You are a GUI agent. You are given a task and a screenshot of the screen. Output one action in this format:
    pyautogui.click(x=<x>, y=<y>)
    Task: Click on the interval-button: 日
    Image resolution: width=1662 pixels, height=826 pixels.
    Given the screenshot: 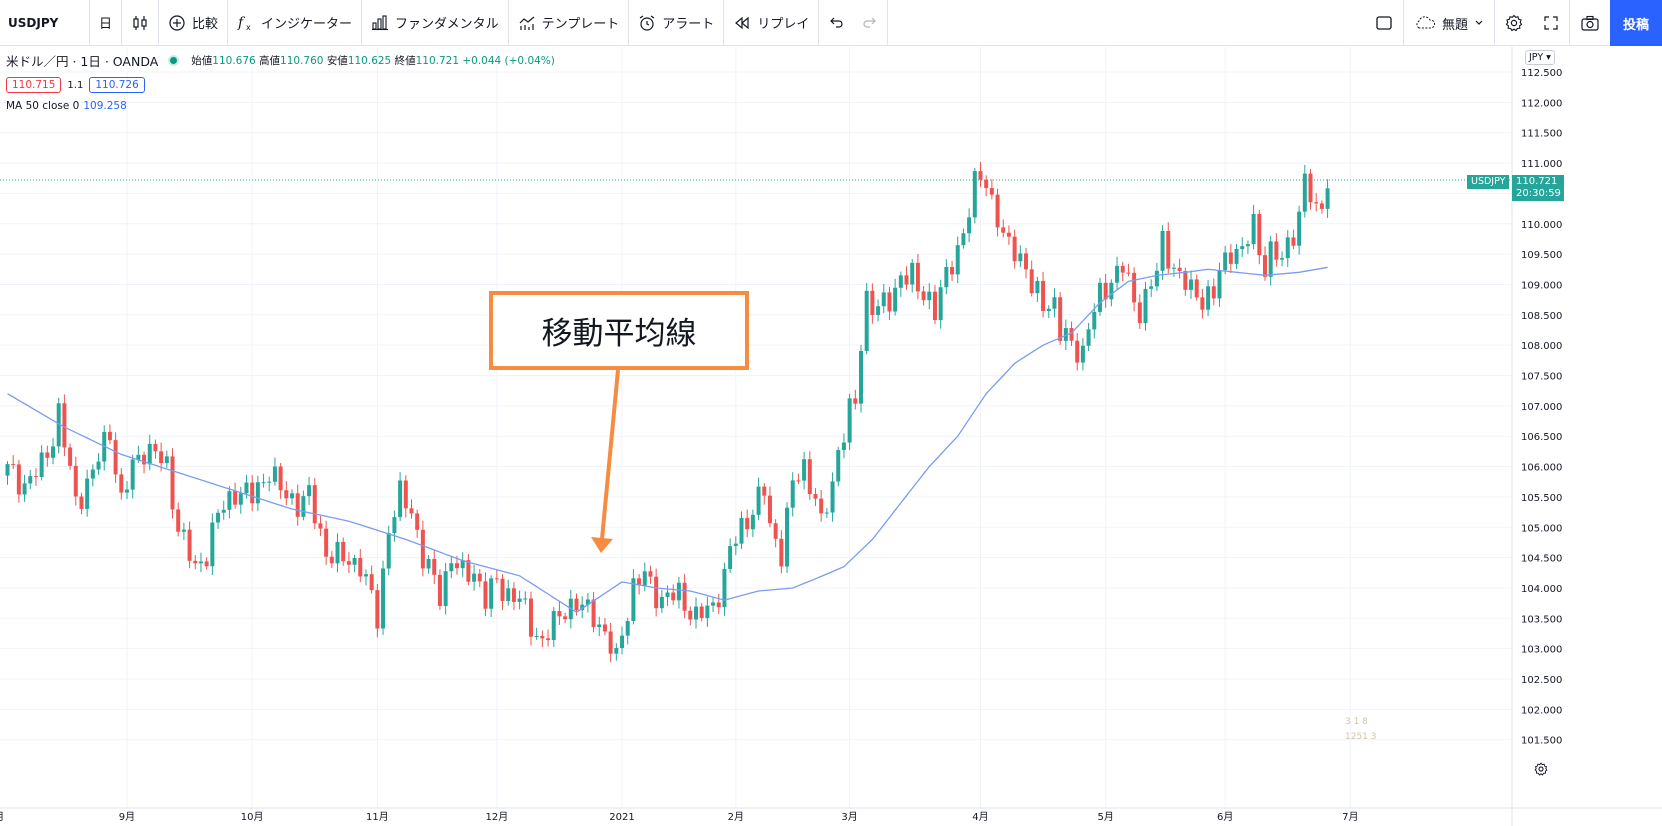 What is the action you would take?
    pyautogui.click(x=106, y=23)
    